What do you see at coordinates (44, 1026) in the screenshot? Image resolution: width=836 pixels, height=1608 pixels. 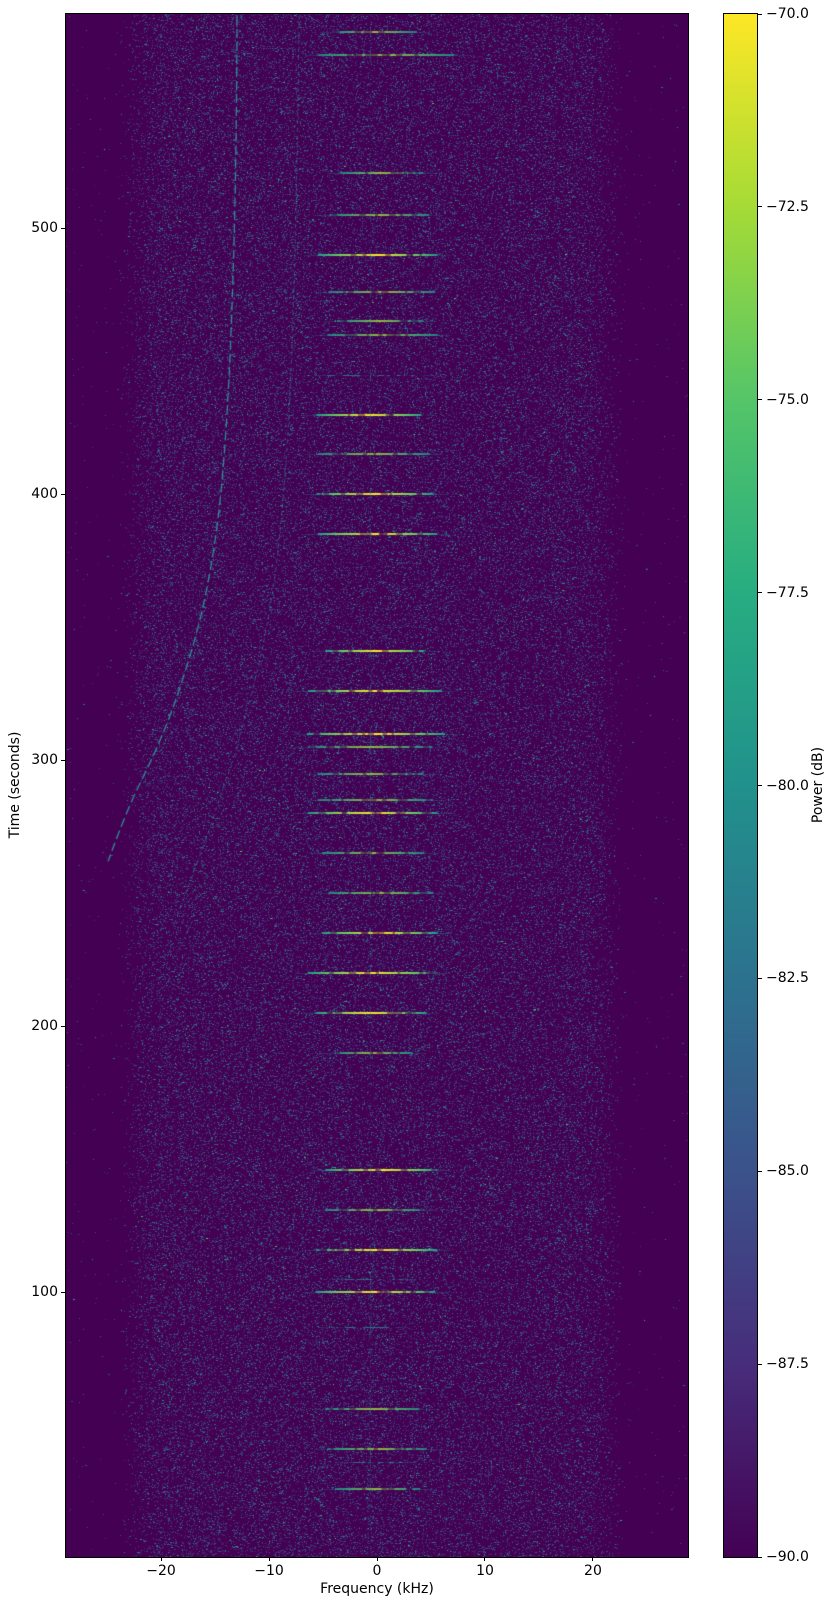 I see `y-tick-label: 200` at bounding box center [44, 1026].